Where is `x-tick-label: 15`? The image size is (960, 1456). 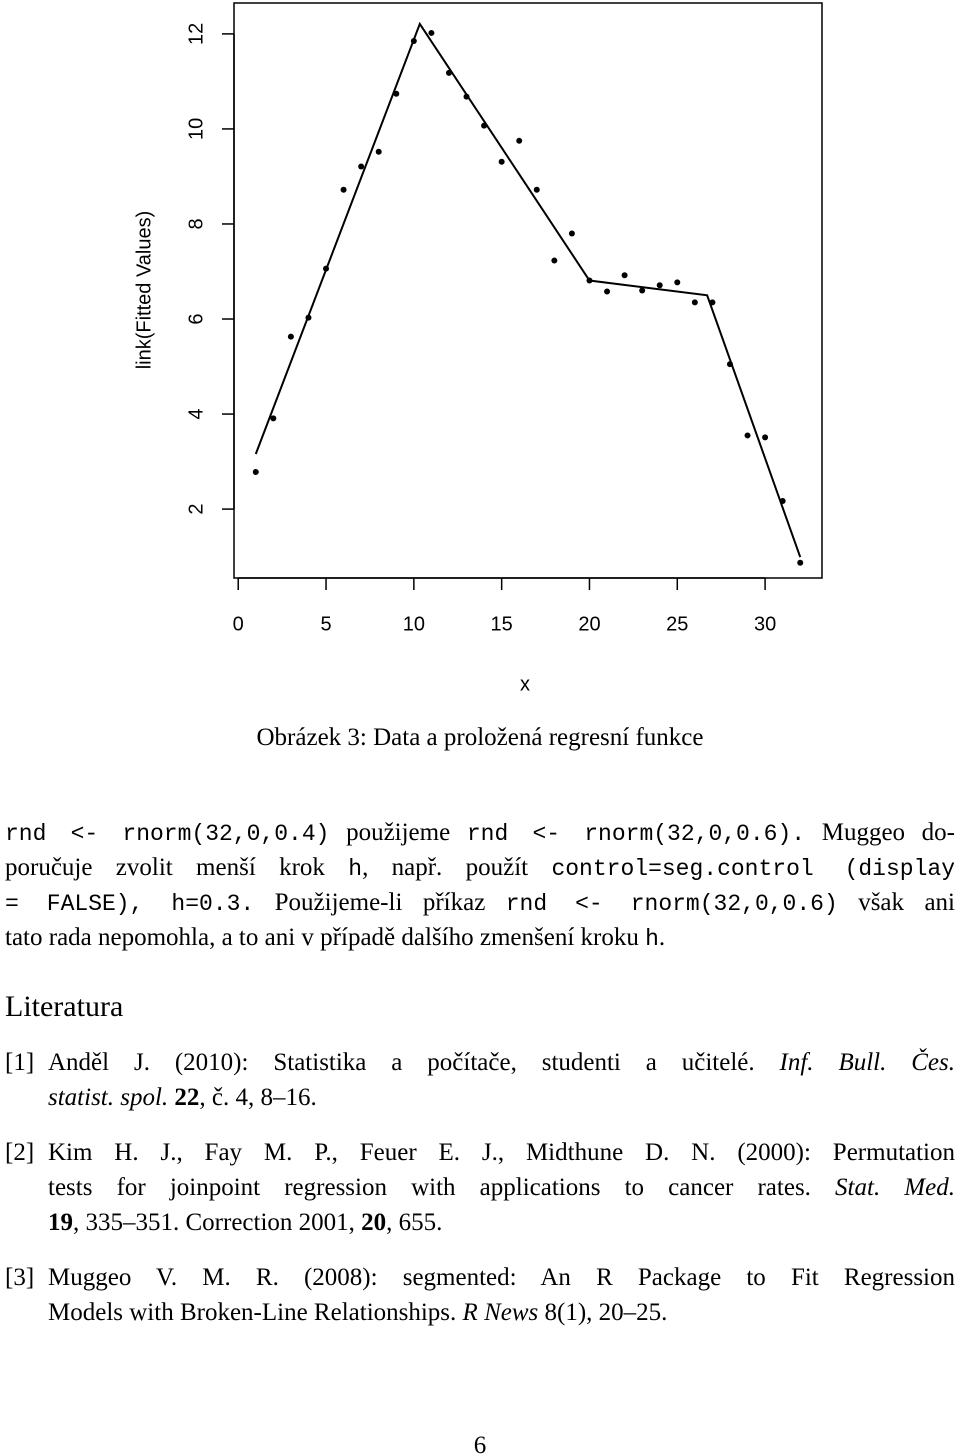 x-tick-label: 15 is located at coordinates (502, 624).